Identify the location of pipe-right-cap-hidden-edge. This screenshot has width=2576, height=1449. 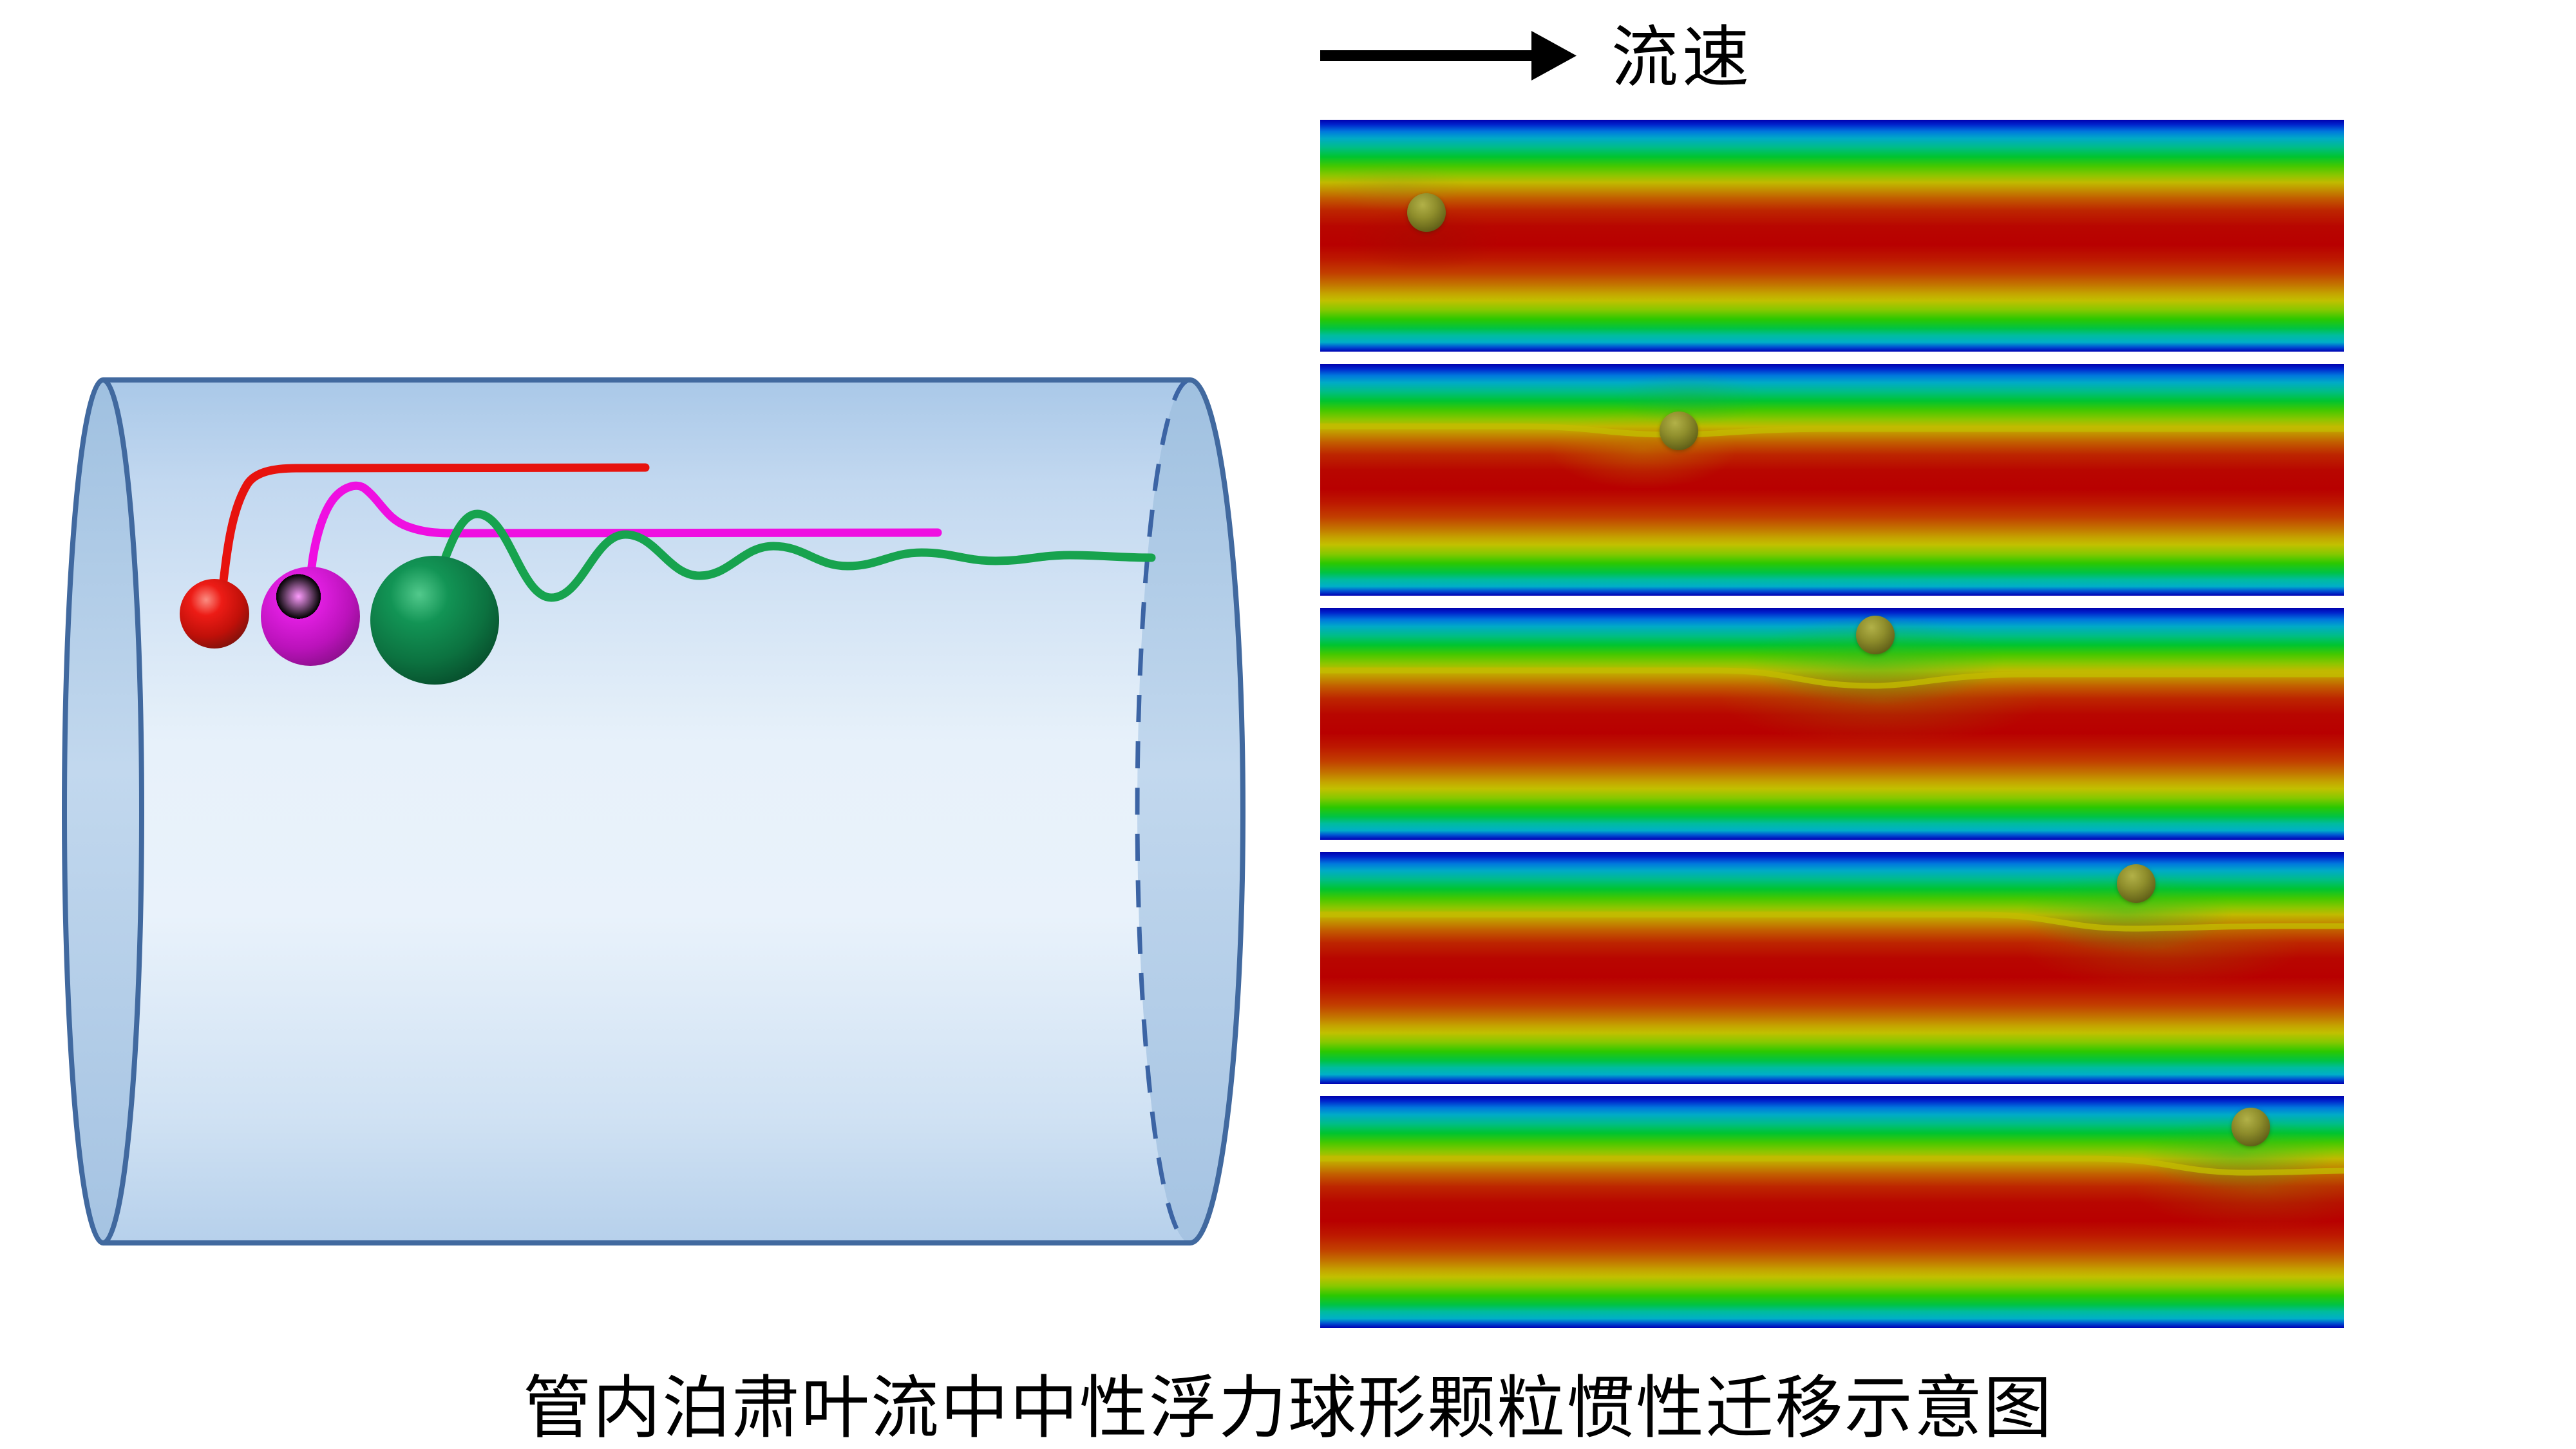
(1163, 811).